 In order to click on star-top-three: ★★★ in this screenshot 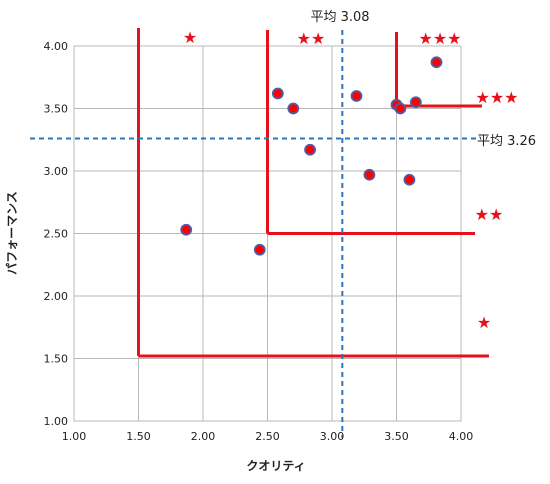, I will do `click(439, 38)`.